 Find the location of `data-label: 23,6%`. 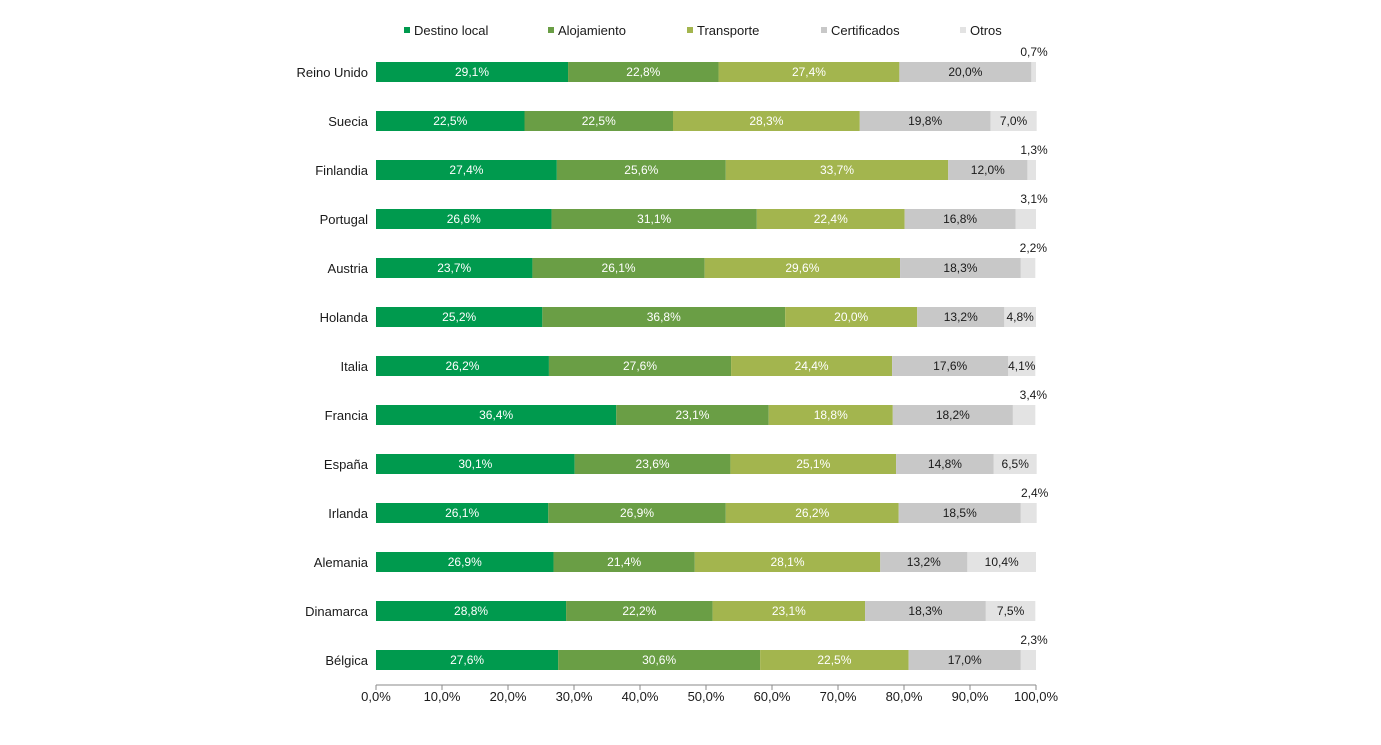

data-label: 23,6% is located at coordinates (653, 464).